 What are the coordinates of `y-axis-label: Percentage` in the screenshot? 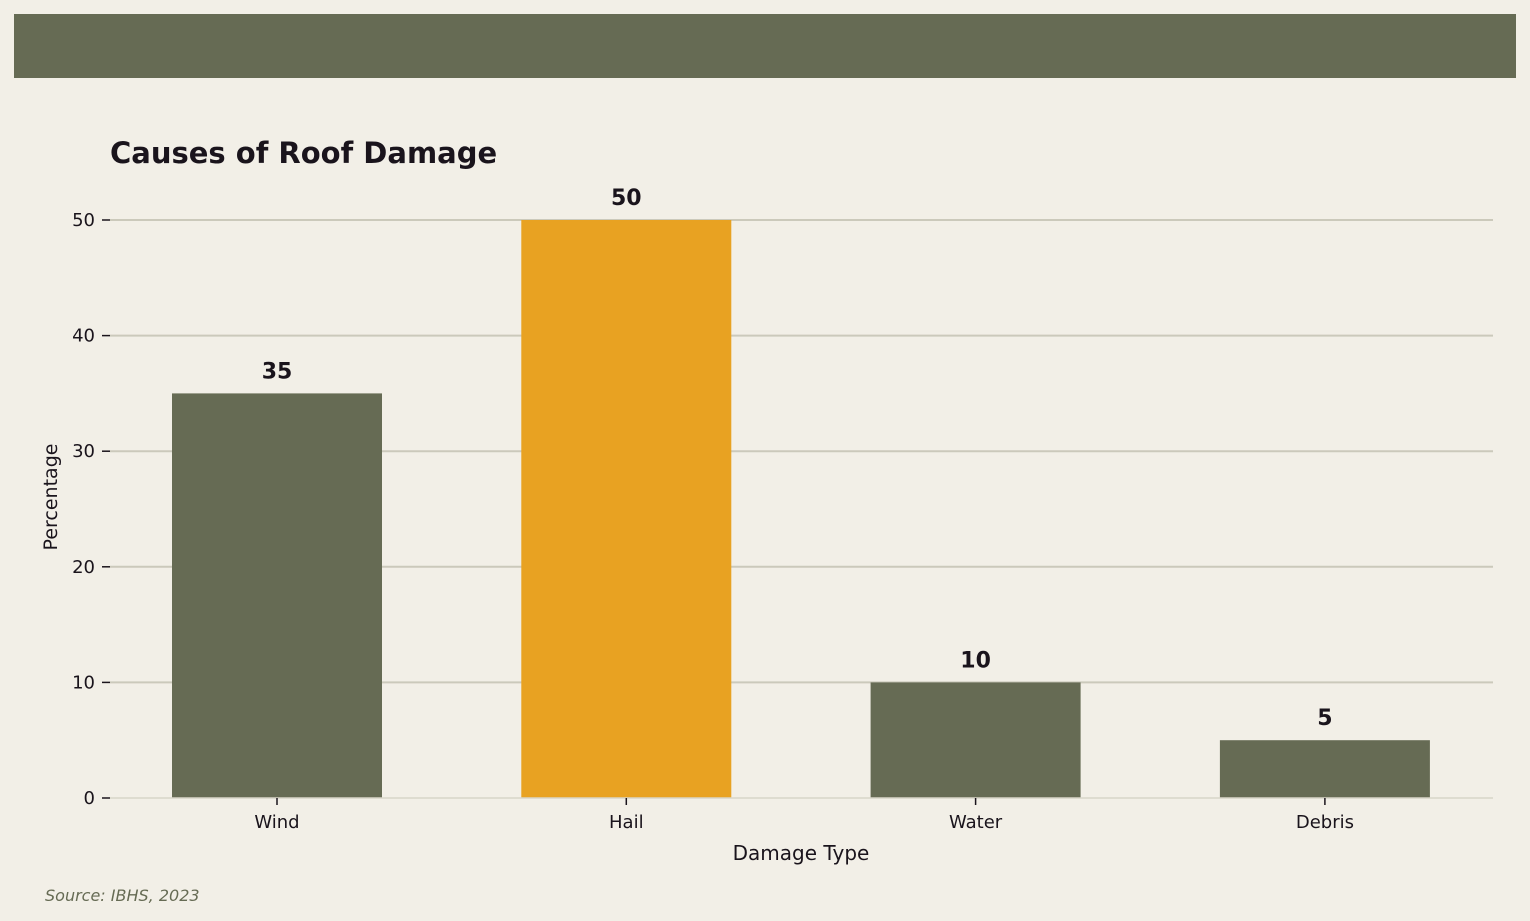 It's located at (51, 497).